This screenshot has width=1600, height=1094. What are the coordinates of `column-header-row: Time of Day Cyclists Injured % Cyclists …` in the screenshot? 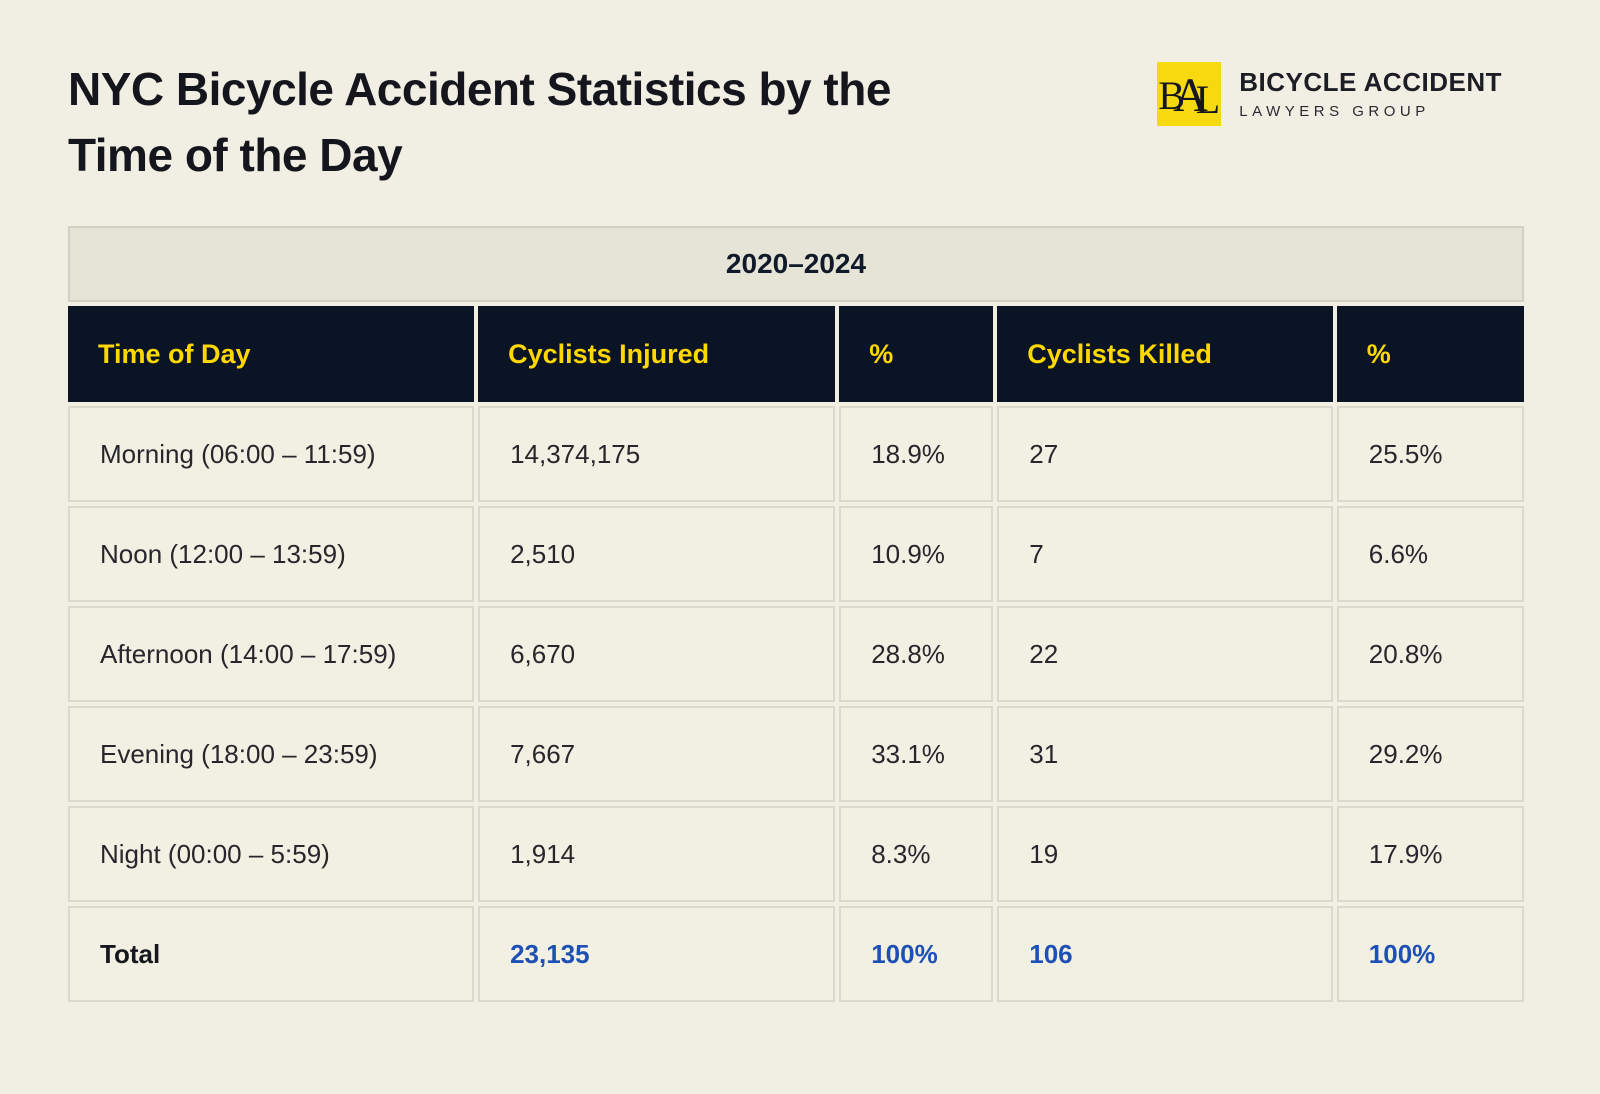 It's located at (796, 354).